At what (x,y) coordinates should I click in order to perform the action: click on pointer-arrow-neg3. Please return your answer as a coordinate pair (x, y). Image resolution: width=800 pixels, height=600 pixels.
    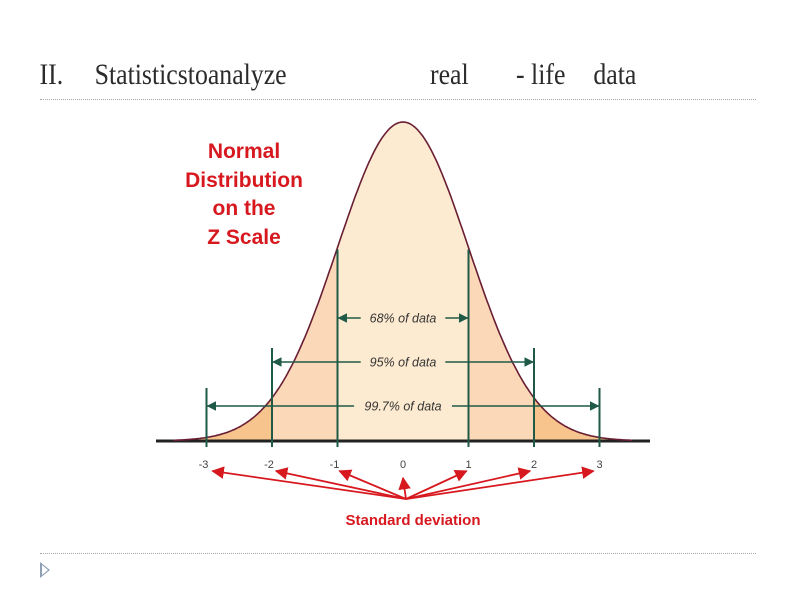
    Looking at the image, I should click on (309, 483).